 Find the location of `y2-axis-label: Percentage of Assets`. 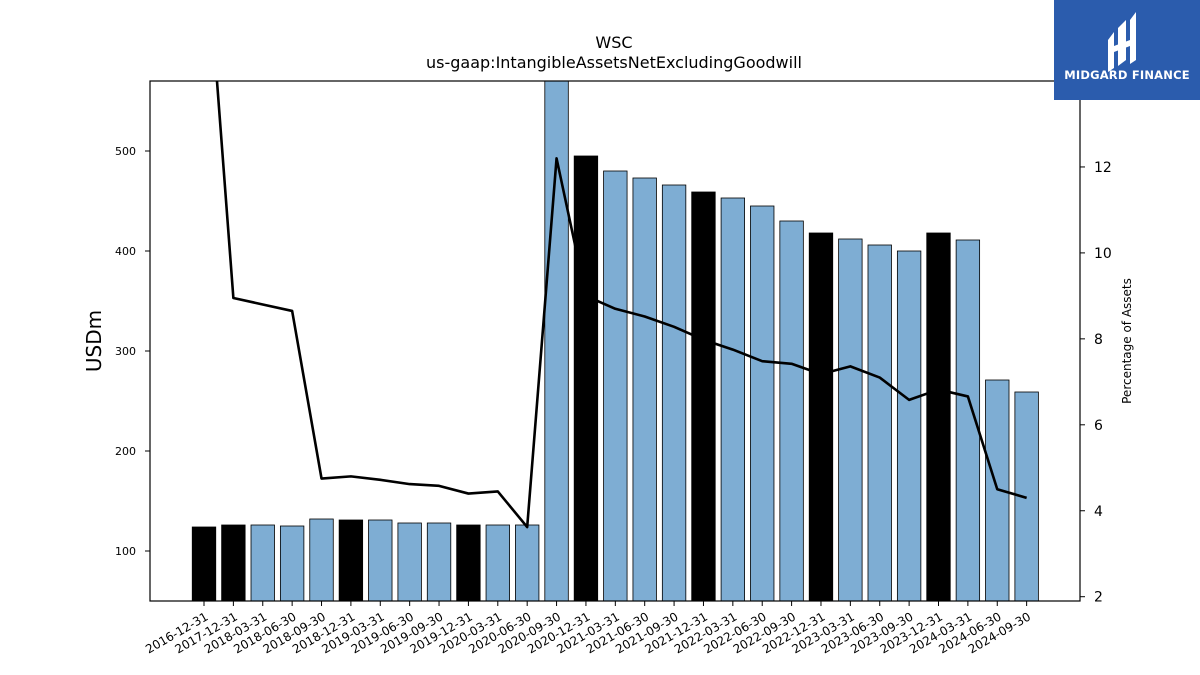

y2-axis-label: Percentage of Assets is located at coordinates (1127, 341).